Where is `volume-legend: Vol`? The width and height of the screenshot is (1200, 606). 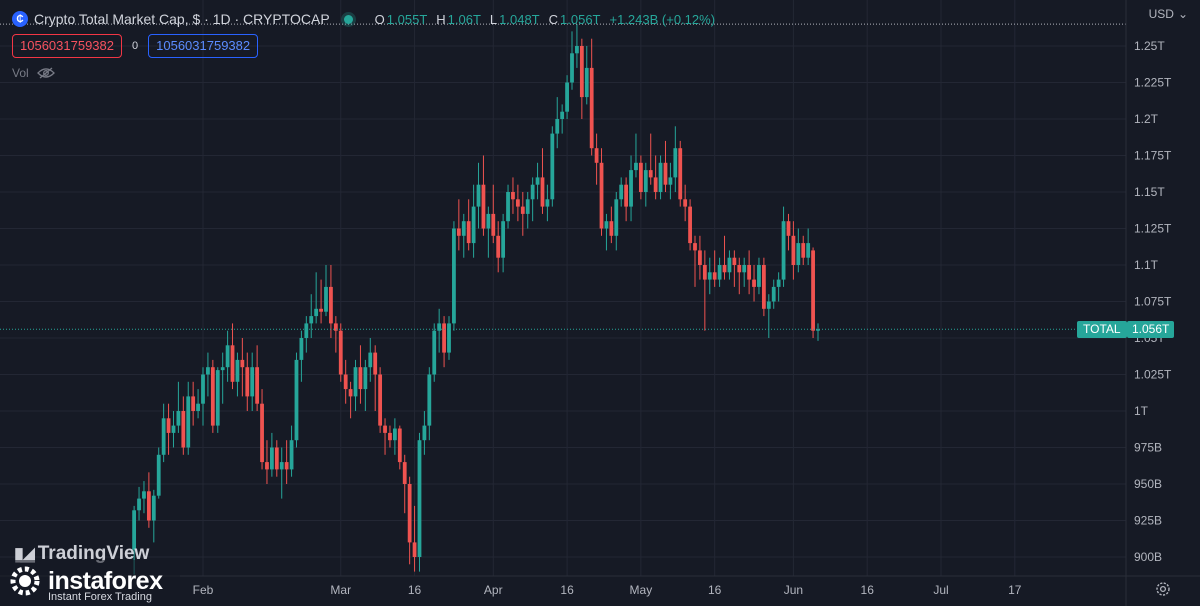 volume-legend: Vol is located at coordinates (33, 73).